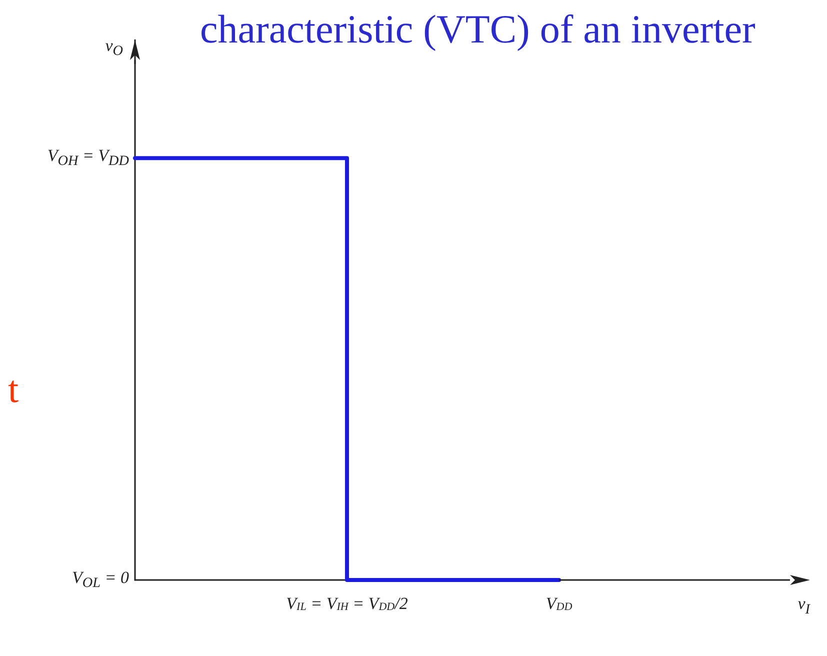  What do you see at coordinates (478, 29) in the screenshot?
I see `chart-title: characteristic (VTC) of an inverter` at bounding box center [478, 29].